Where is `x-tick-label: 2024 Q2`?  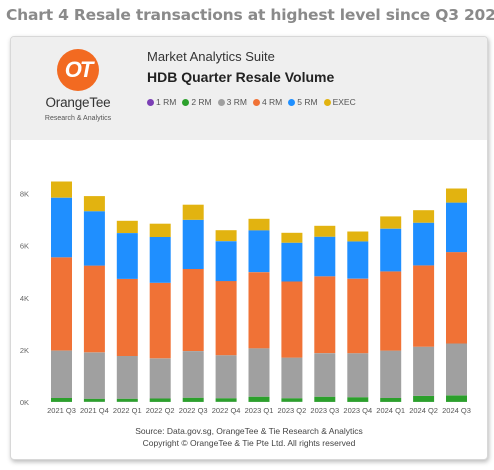 x-tick-label: 2024 Q2 is located at coordinates (423, 410).